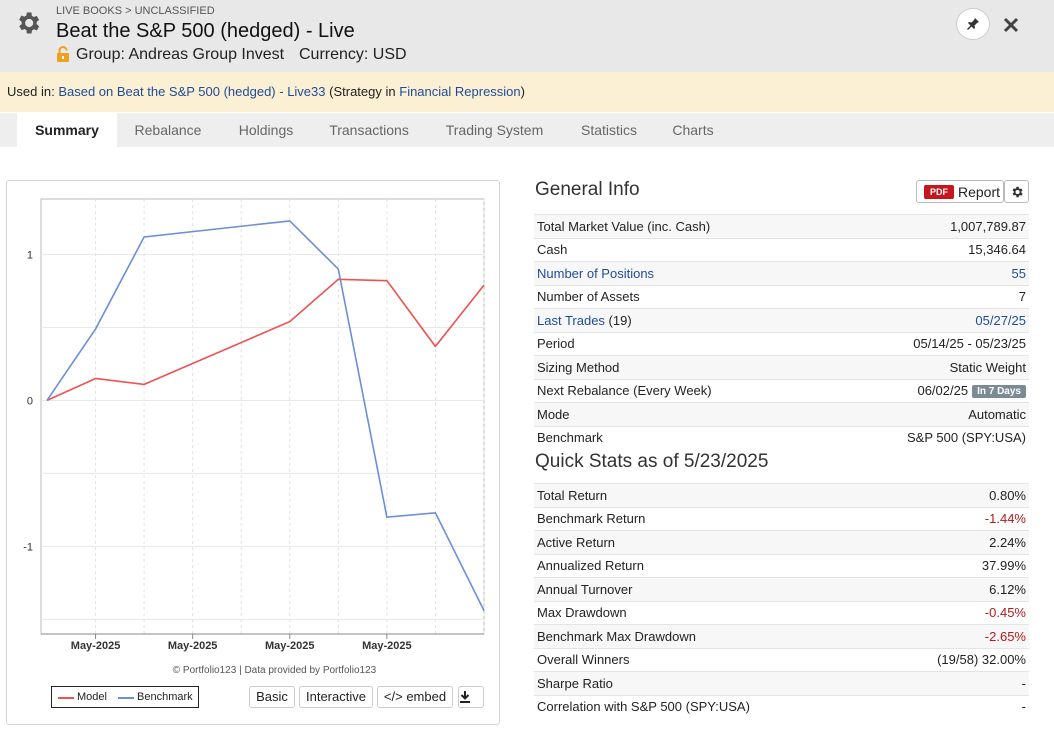  Describe the element at coordinates (988, 226) in the screenshot. I see `row-value-text: 1,007,789.87` at that location.